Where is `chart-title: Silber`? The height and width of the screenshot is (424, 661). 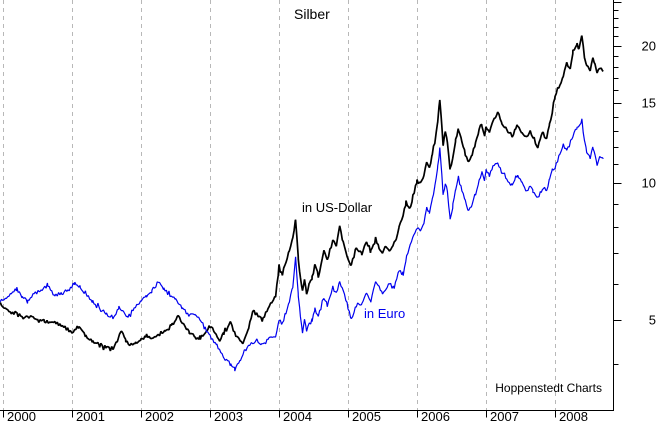
chart-title: Silber is located at coordinates (312, 14).